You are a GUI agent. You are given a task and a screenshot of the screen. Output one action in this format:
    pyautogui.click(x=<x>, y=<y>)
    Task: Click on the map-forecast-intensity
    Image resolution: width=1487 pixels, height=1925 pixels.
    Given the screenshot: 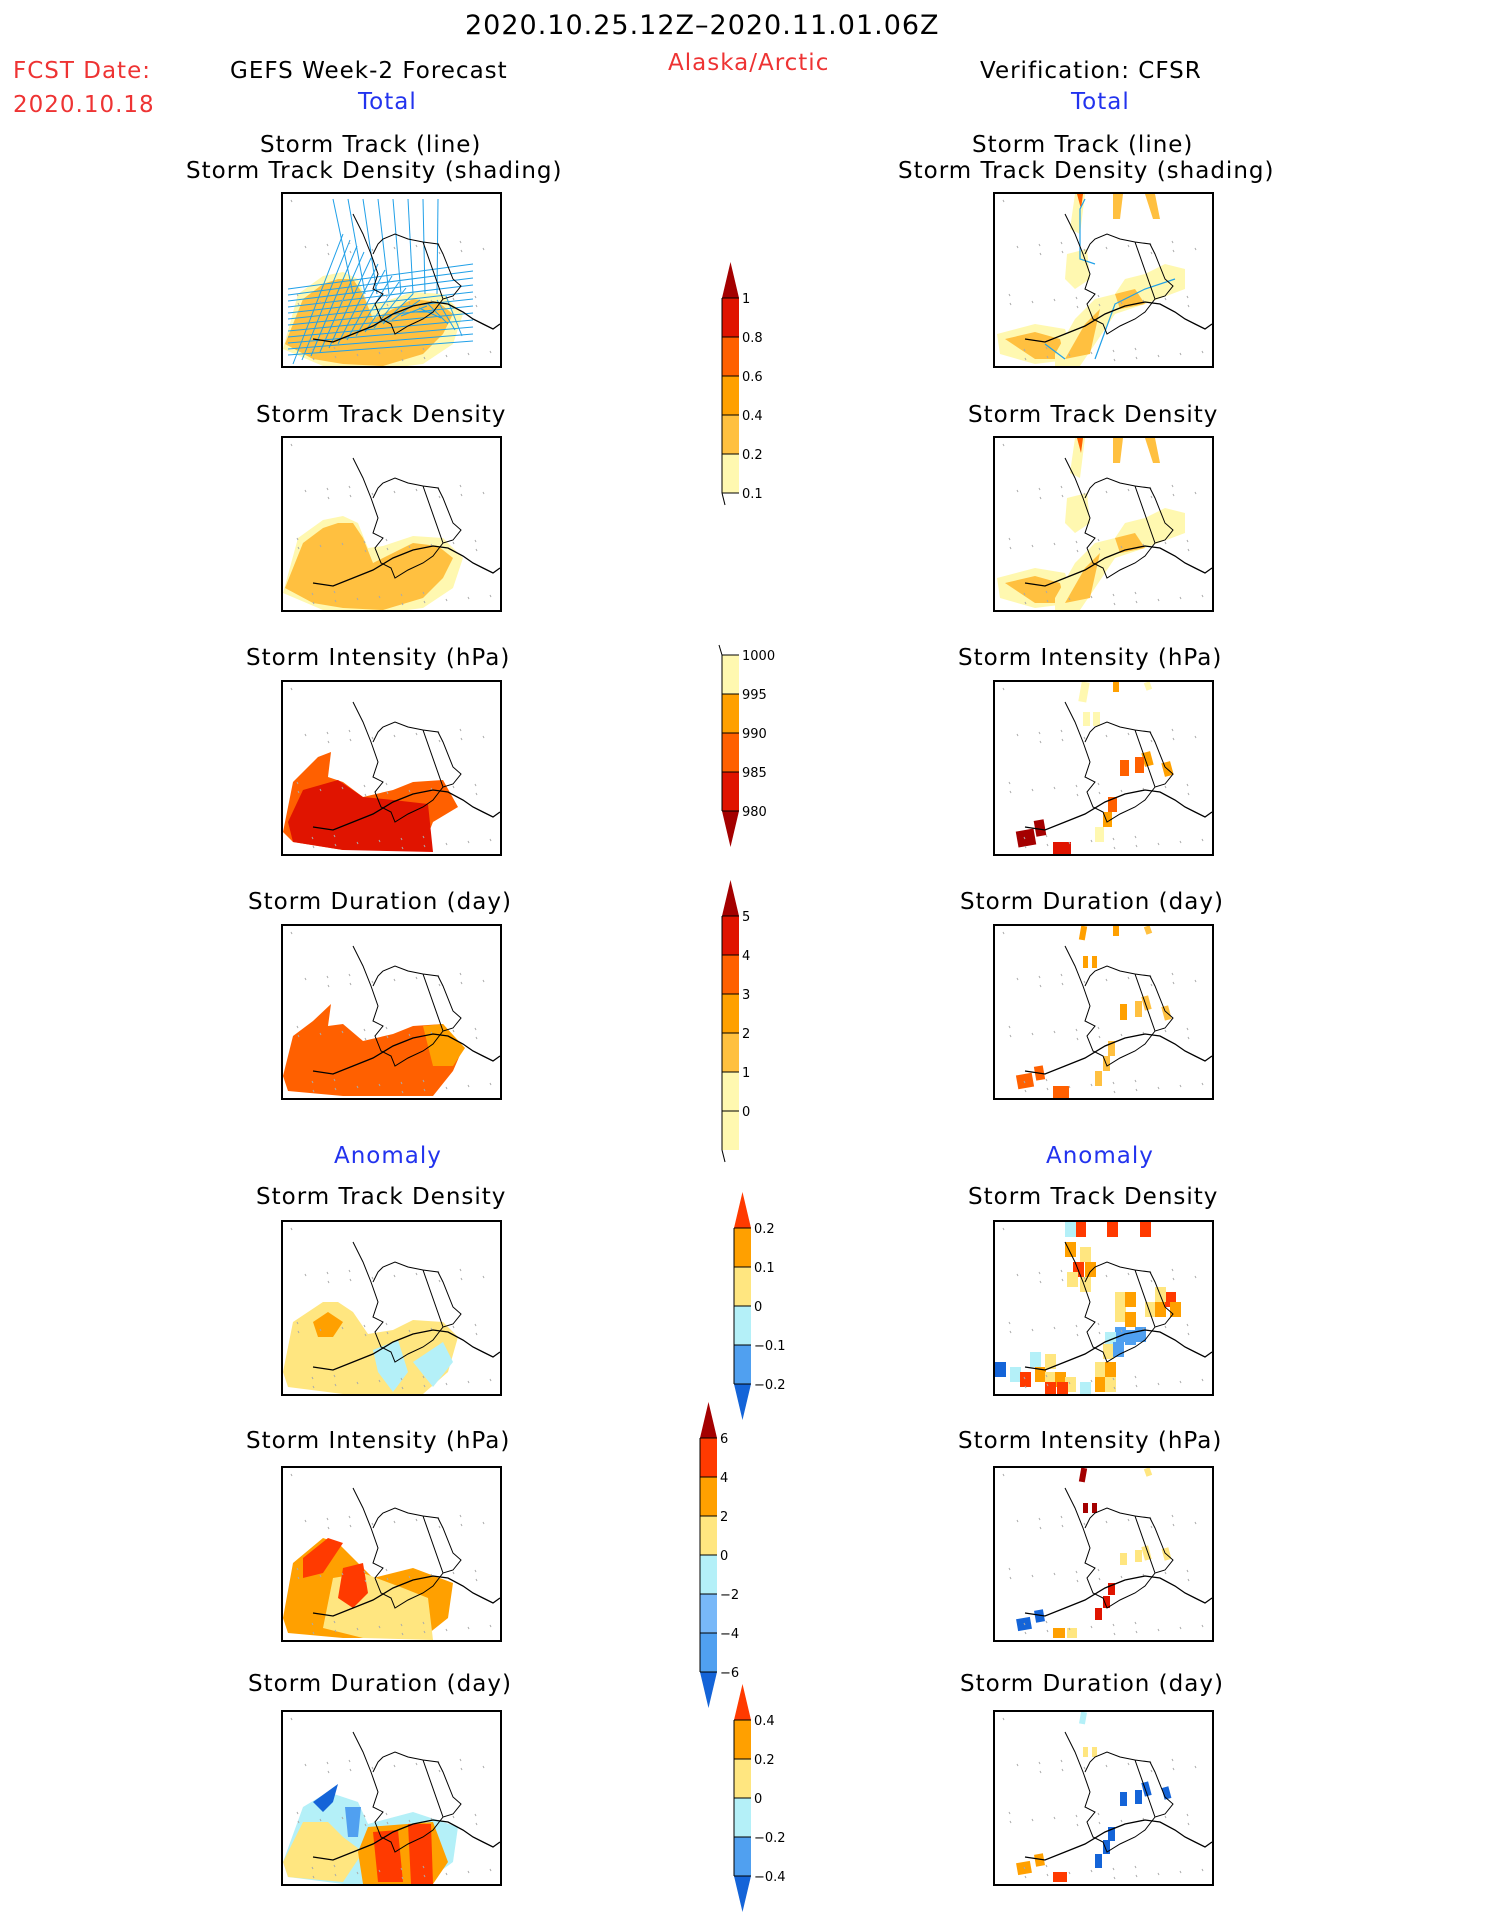 What is the action you would take?
    pyautogui.click(x=391, y=768)
    